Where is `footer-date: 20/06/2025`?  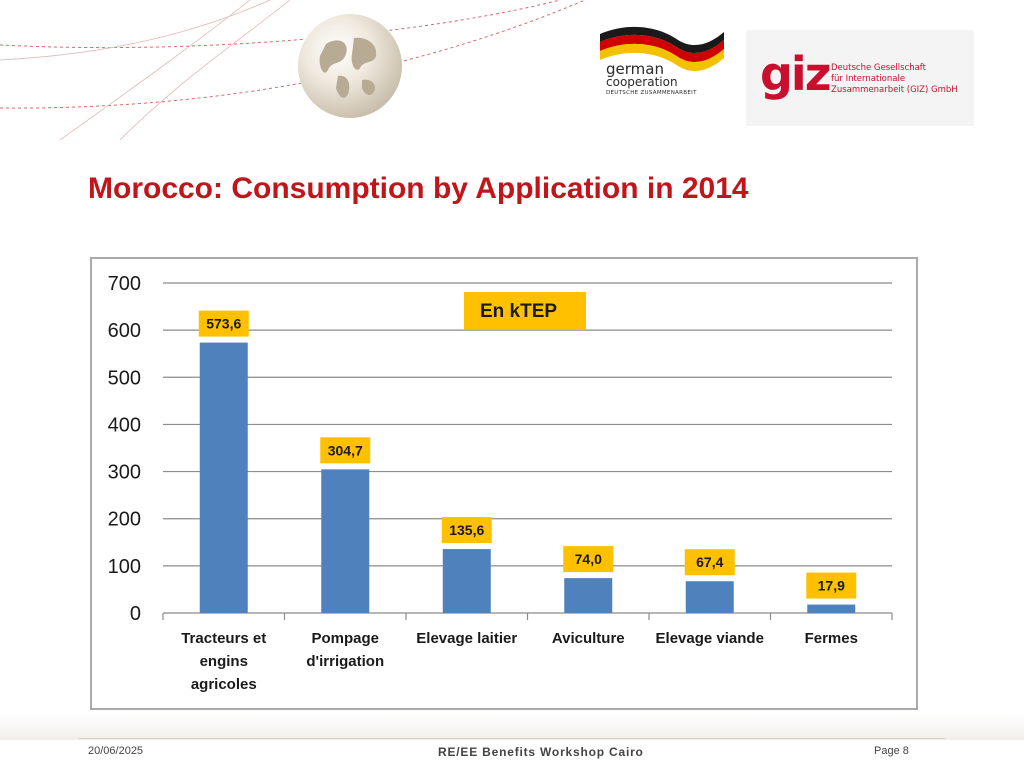
footer-date: 20/06/2025 is located at coordinates (116, 751).